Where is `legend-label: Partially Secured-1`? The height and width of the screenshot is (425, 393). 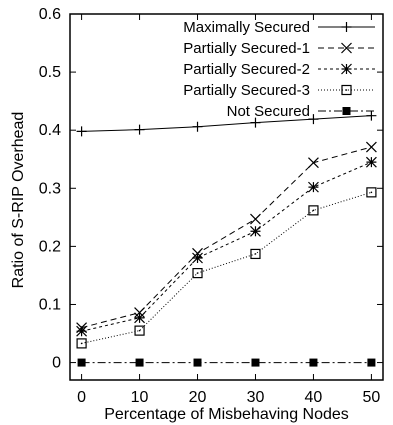
legend-label: Partially Secured-1 is located at coordinates (246, 48).